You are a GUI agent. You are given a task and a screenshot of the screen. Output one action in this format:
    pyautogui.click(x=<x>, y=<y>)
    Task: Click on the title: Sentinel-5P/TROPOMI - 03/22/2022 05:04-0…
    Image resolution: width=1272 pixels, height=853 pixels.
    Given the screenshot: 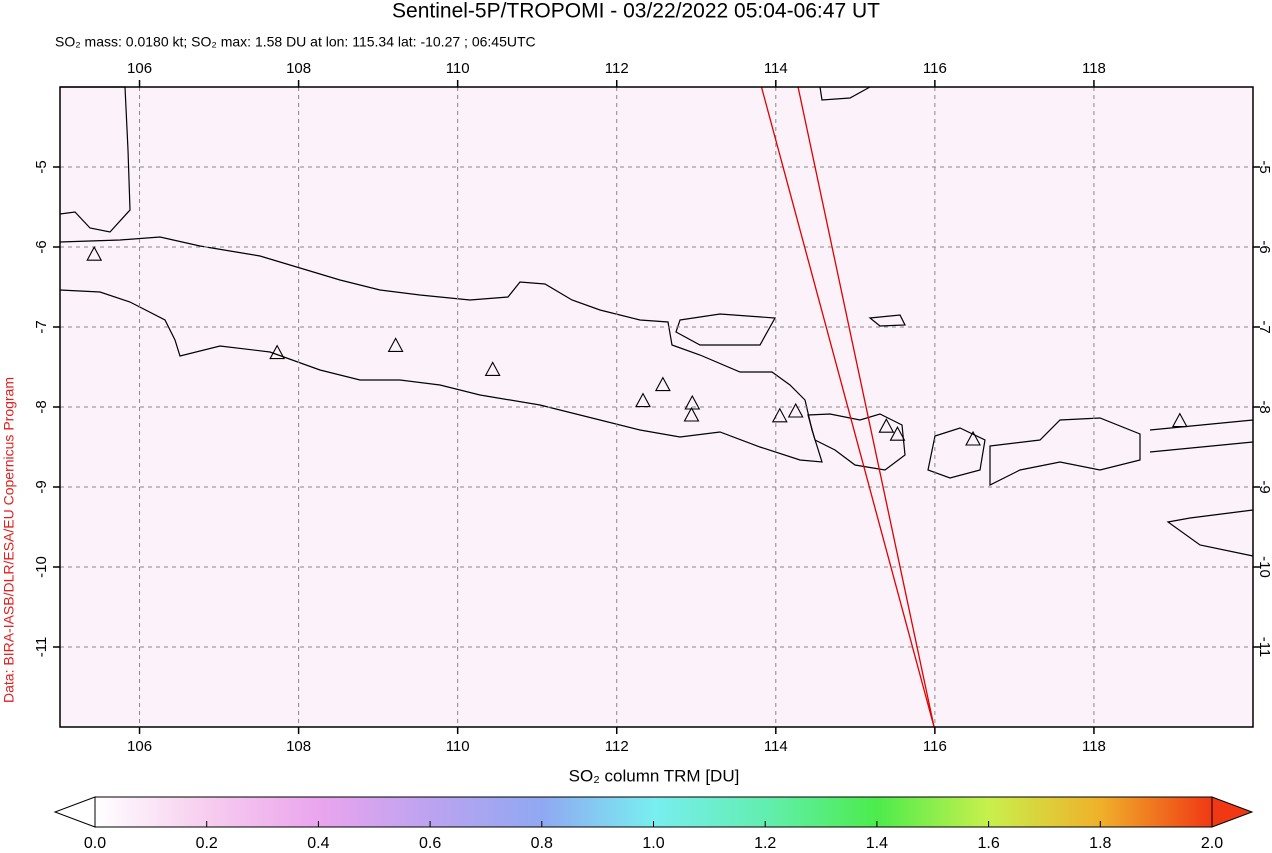 What is the action you would take?
    pyautogui.click(x=636, y=11)
    